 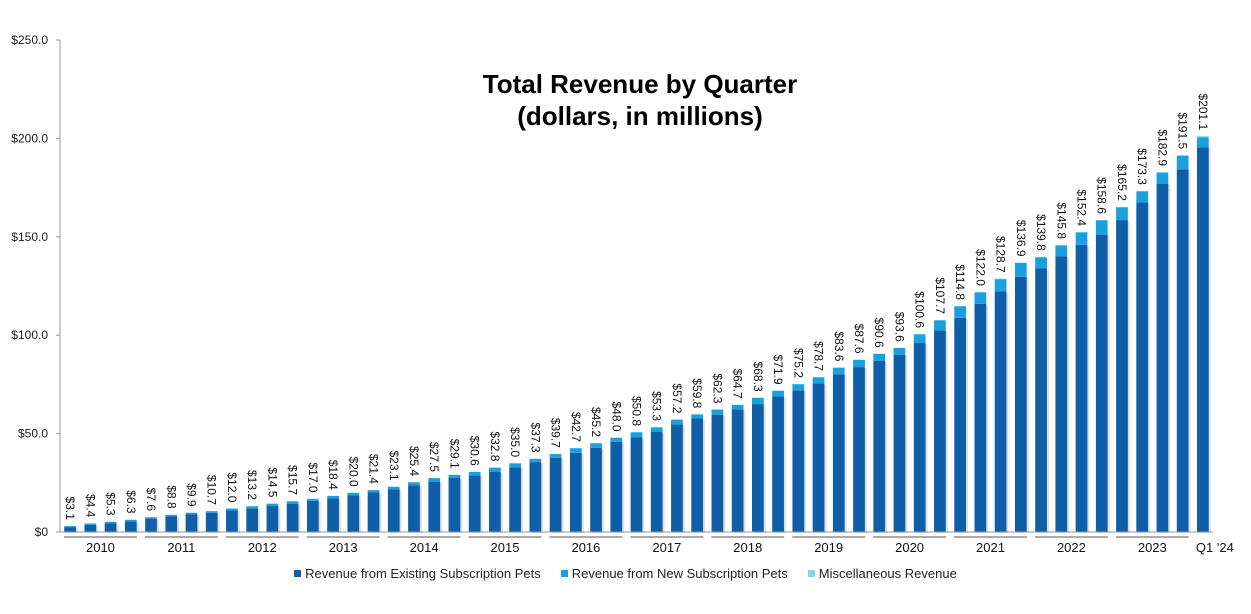 What do you see at coordinates (819, 356) in the screenshot?
I see `bar-total-label: $78.7` at bounding box center [819, 356].